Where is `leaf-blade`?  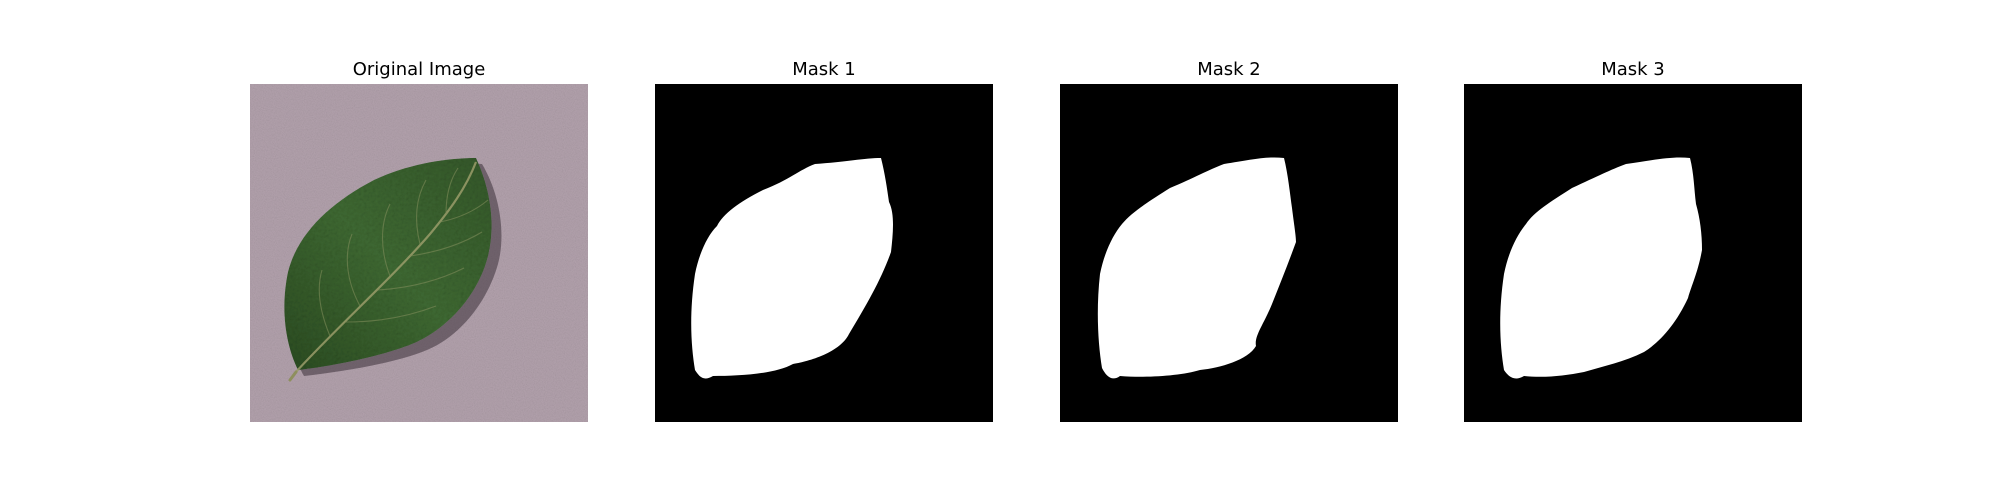 leaf-blade is located at coordinates (388, 264).